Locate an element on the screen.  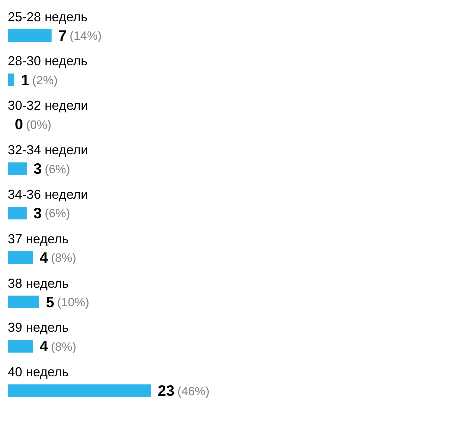
y-tick-label: 34-36 недели is located at coordinates (48, 194).